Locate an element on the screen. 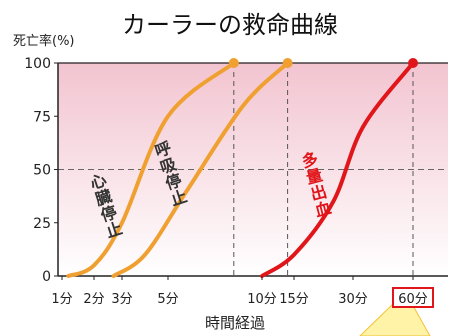 Image resolution: width=460 pixels, height=336 pixels. series-label-char: 出 is located at coordinates (319, 193).